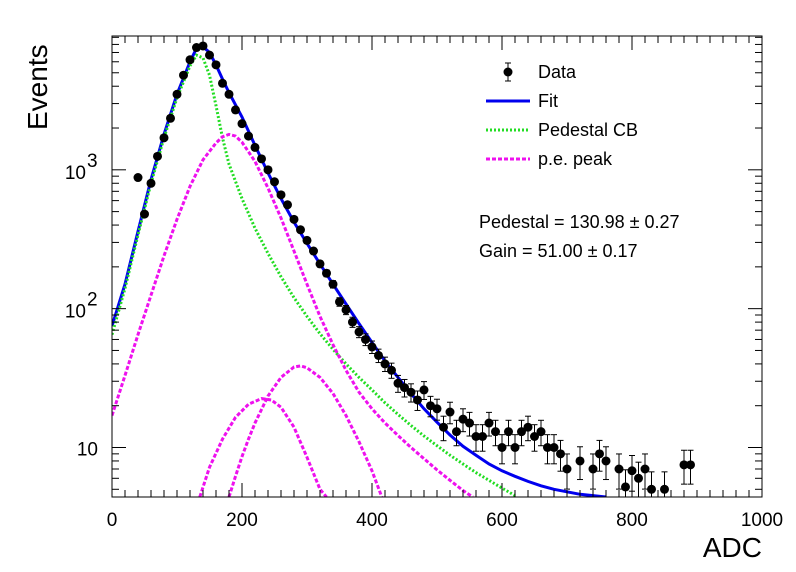  I want to click on x-tick-label: 600, so click(502, 520).